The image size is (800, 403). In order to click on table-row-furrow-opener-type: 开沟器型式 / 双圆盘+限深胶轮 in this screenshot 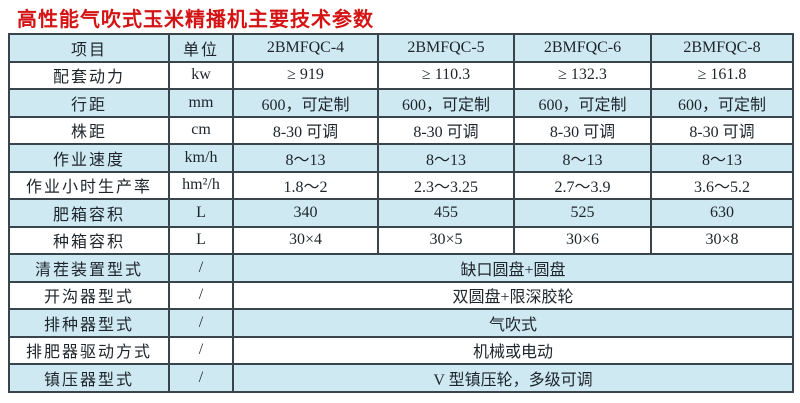, I will do `click(401, 295)`.